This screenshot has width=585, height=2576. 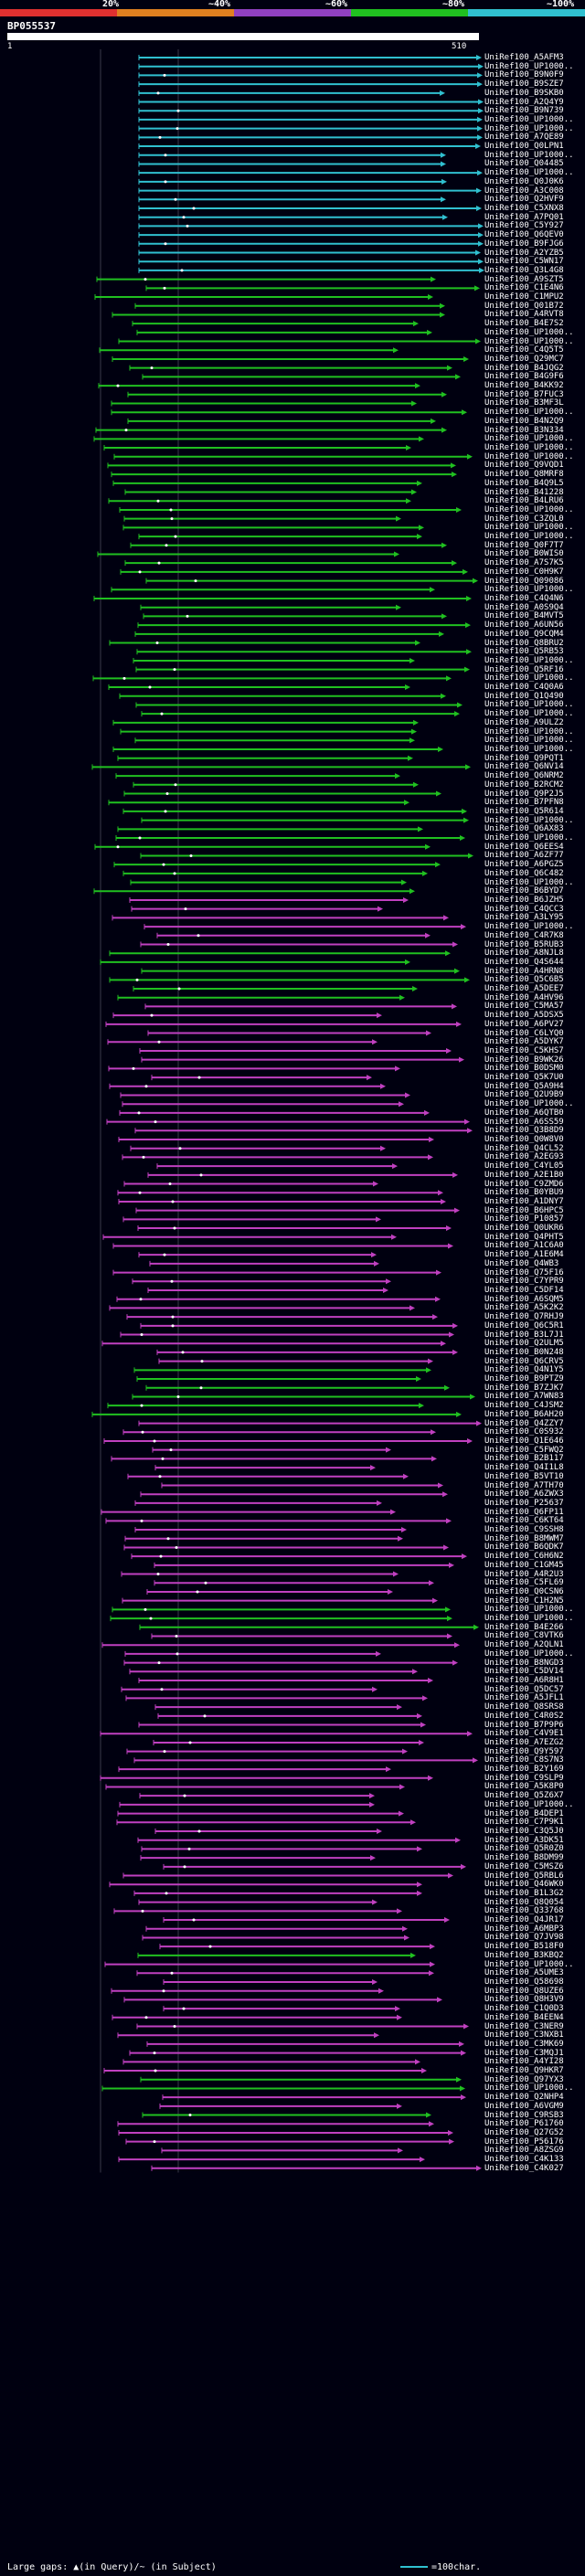 What do you see at coordinates (524, 1645) in the screenshot?
I see `hit-label: UniRef100_A2QLN1` at bounding box center [524, 1645].